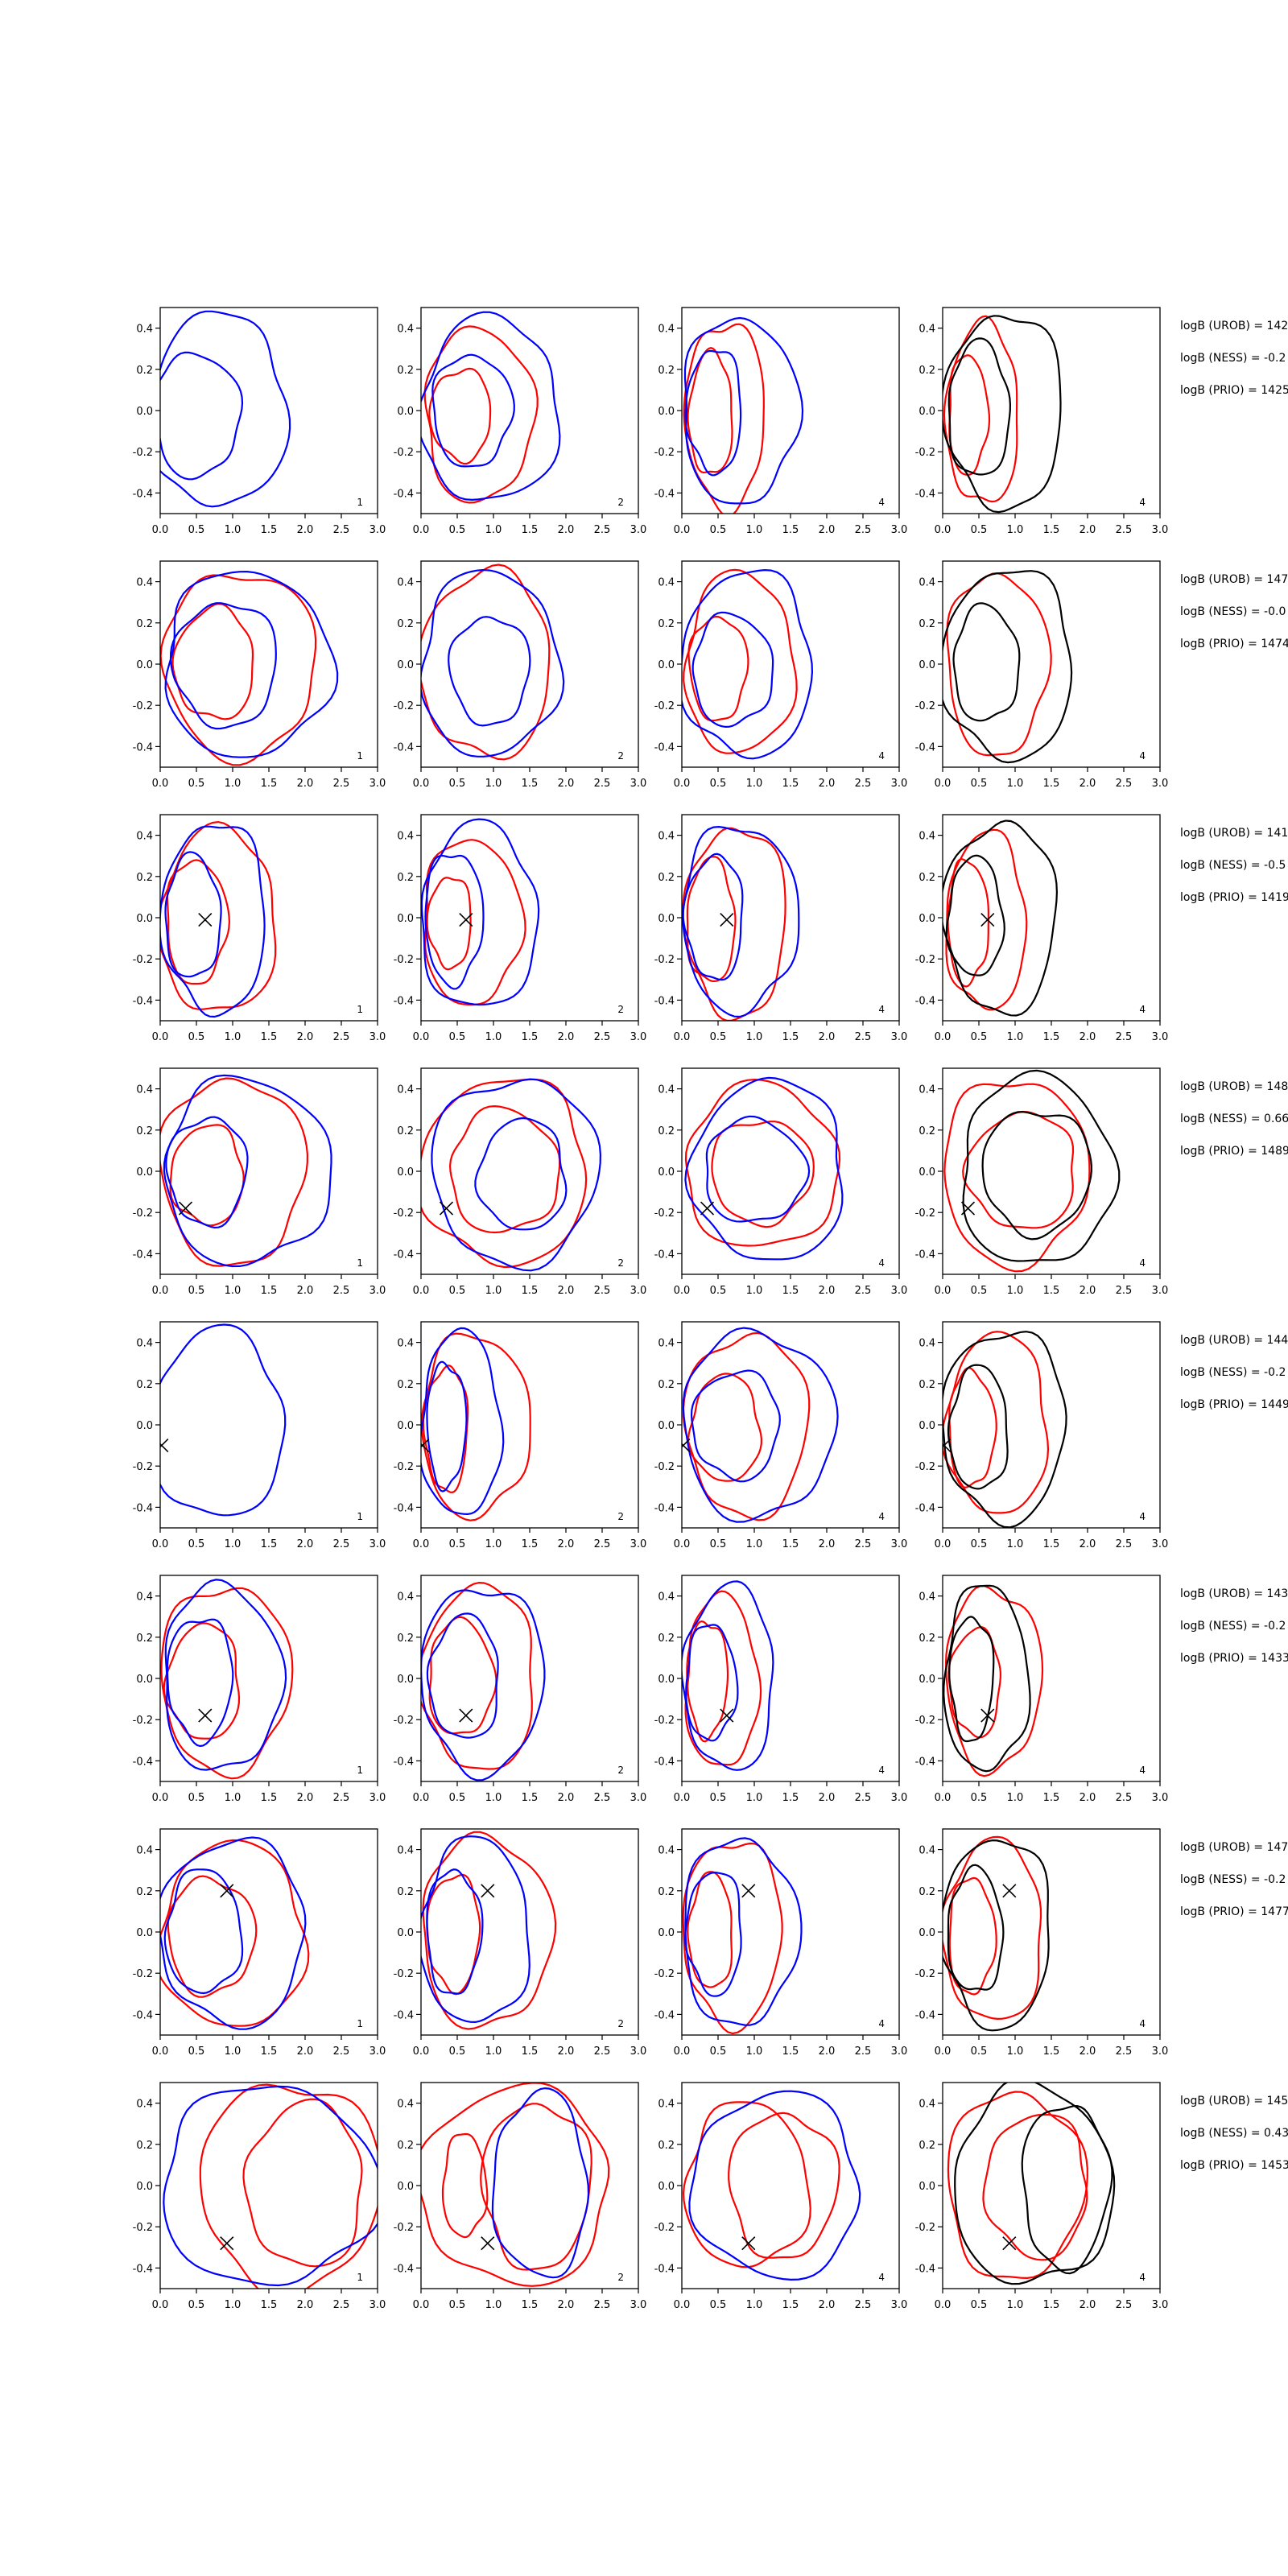 The image size is (1288, 2576). I want to click on logb-annotation: logB (PRIO) = 1453, so click(1234, 2165).